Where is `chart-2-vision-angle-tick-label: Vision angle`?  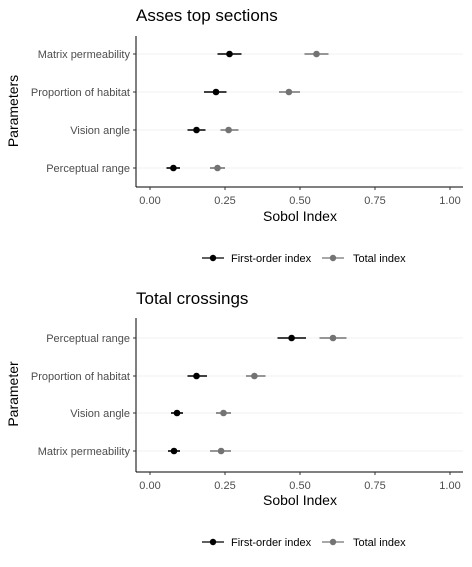
chart-2-vision-angle-tick-label: Vision angle is located at coordinates (100, 414).